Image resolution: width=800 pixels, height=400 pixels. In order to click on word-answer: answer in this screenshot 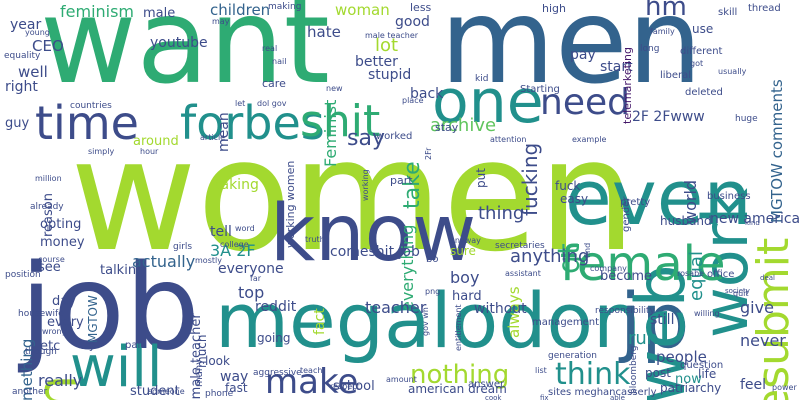, I will do `click(486, 384)`.